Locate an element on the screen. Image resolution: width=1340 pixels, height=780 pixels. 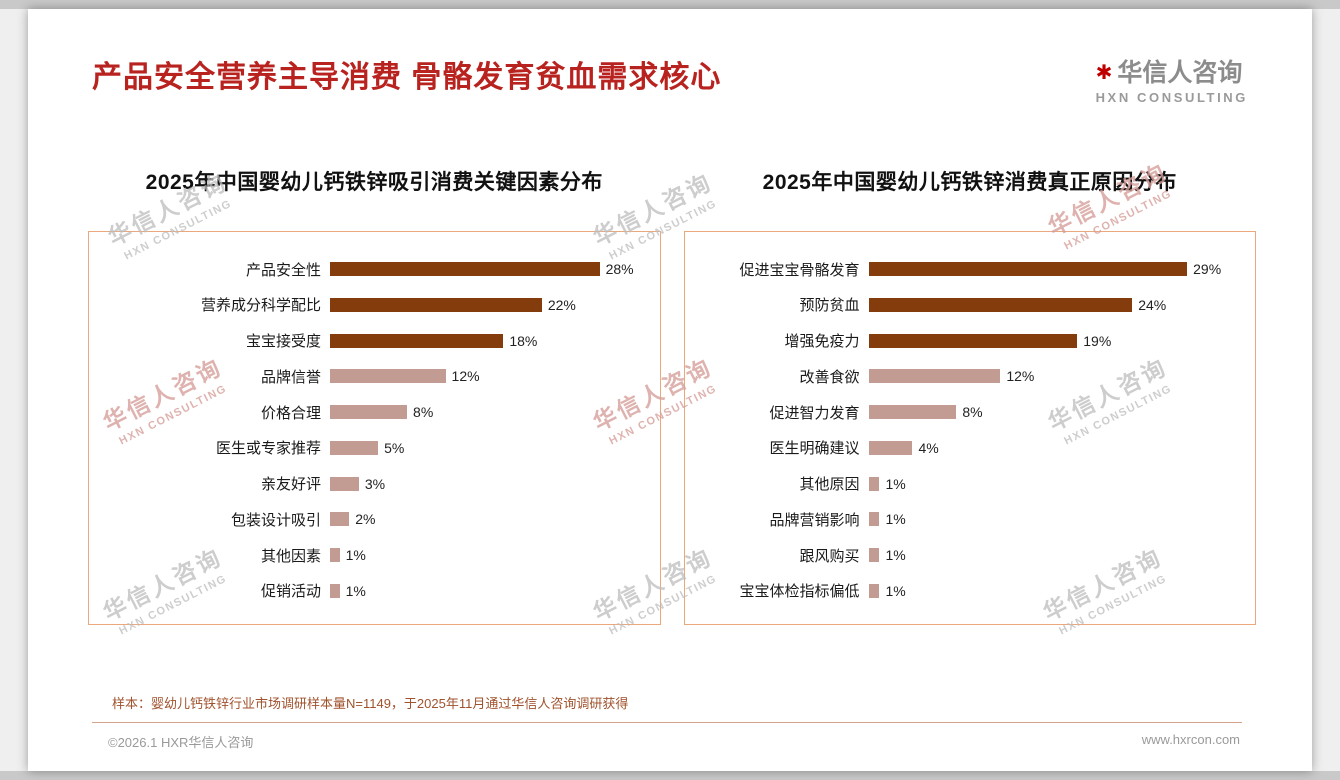
bar-row: 产品安全性 28% is located at coordinates (369, 269).